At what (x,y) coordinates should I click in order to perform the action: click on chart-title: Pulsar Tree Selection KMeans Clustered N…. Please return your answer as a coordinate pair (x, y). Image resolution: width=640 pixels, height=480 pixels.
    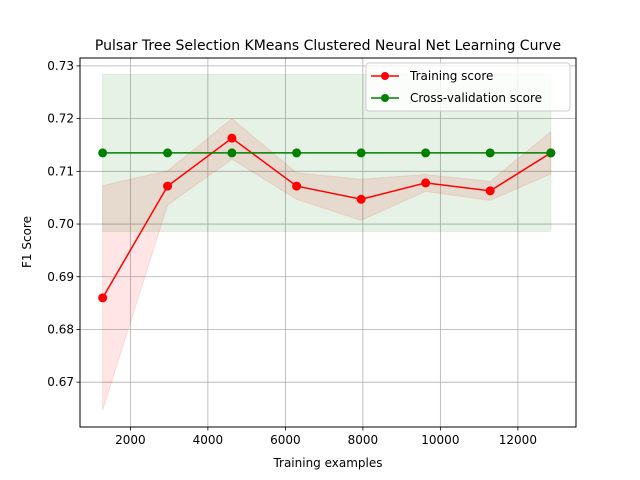
    Looking at the image, I should click on (328, 46).